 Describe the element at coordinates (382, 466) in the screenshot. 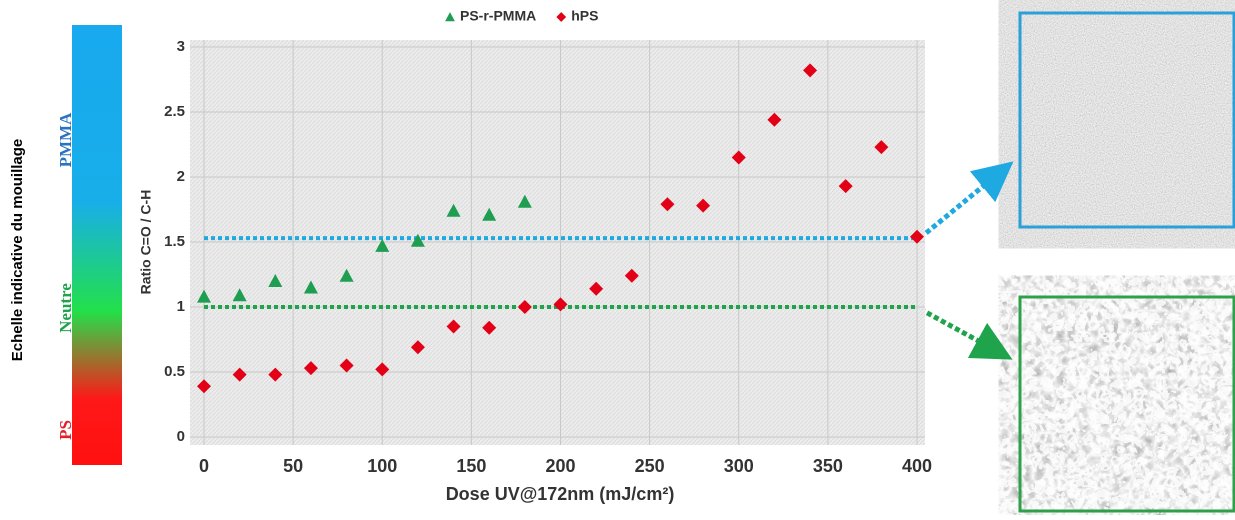

I see `x-tick-label: 100` at that location.